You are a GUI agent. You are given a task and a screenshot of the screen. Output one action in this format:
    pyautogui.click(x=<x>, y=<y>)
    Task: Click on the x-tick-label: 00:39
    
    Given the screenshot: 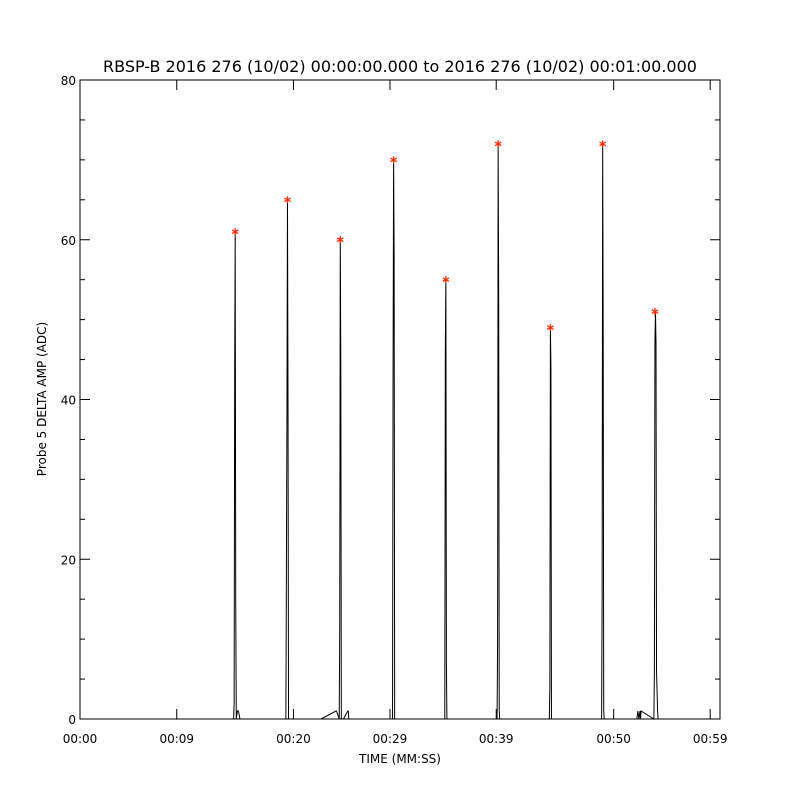 What is the action you would take?
    pyautogui.click(x=496, y=739)
    